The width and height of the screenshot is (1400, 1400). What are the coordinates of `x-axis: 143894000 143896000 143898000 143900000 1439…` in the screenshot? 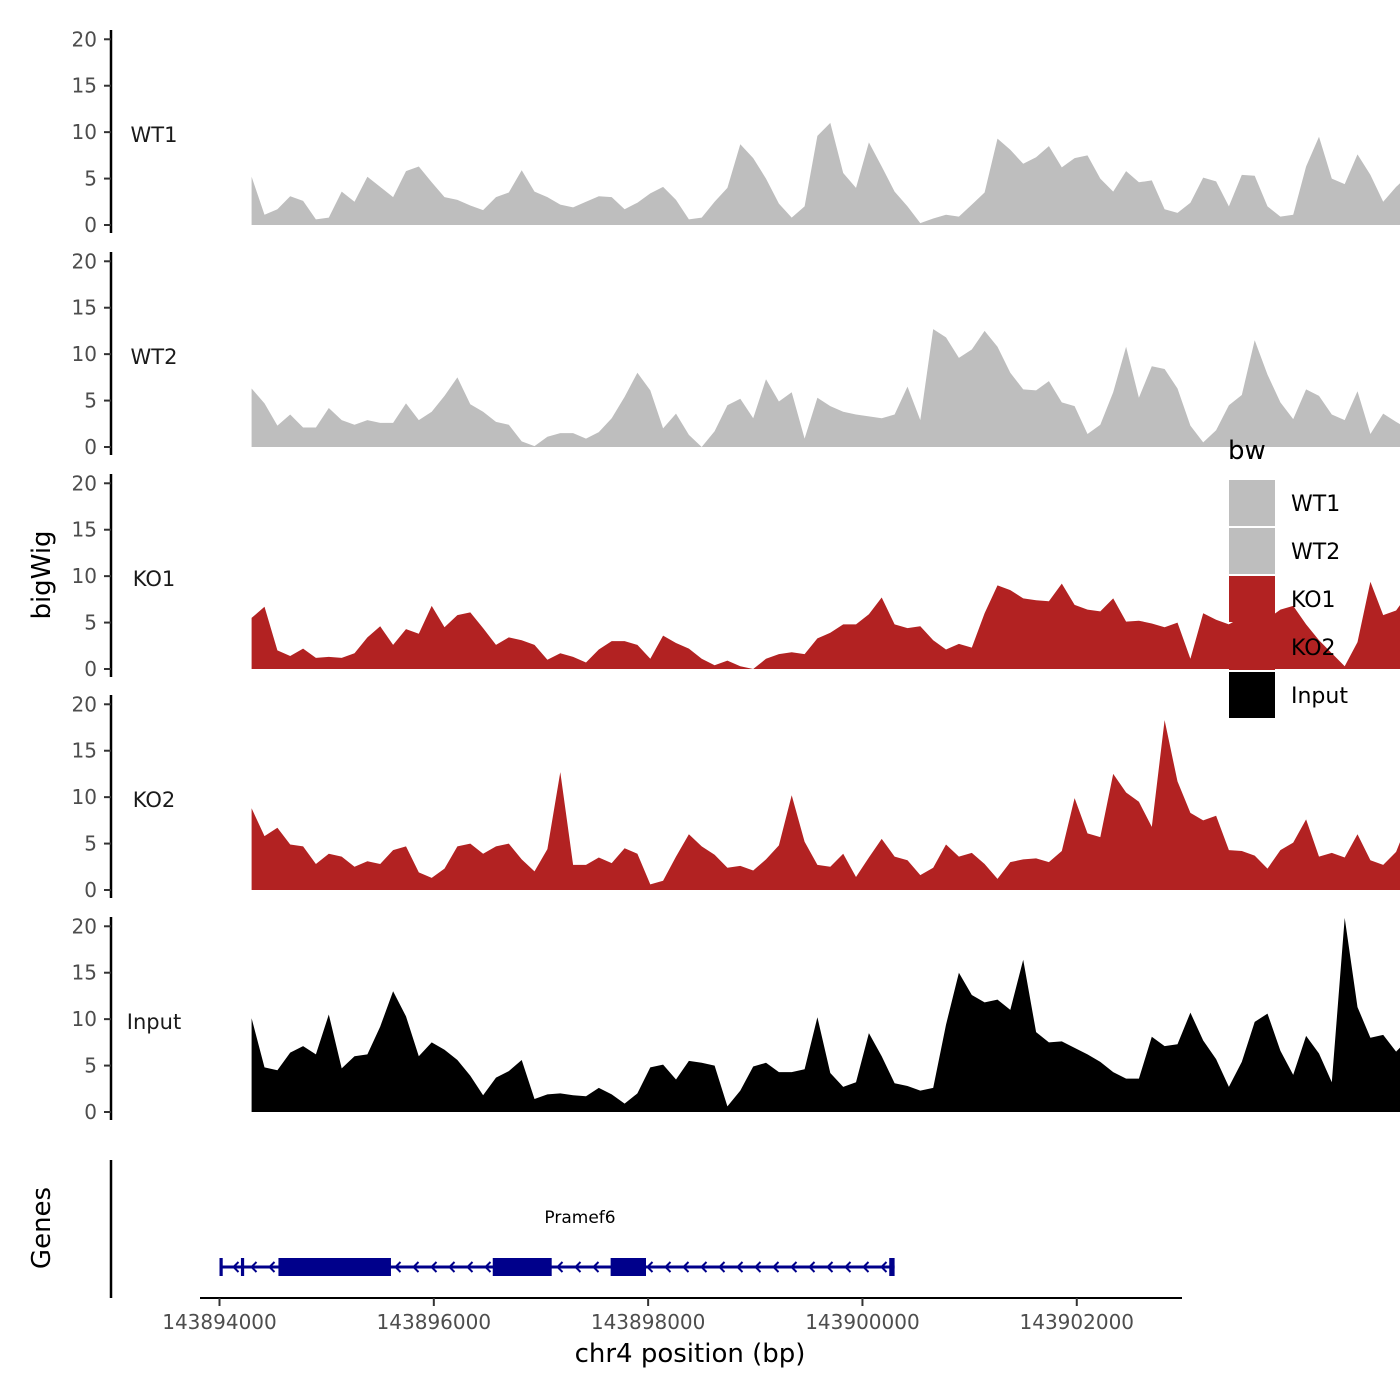 It's located at (672, 1333).